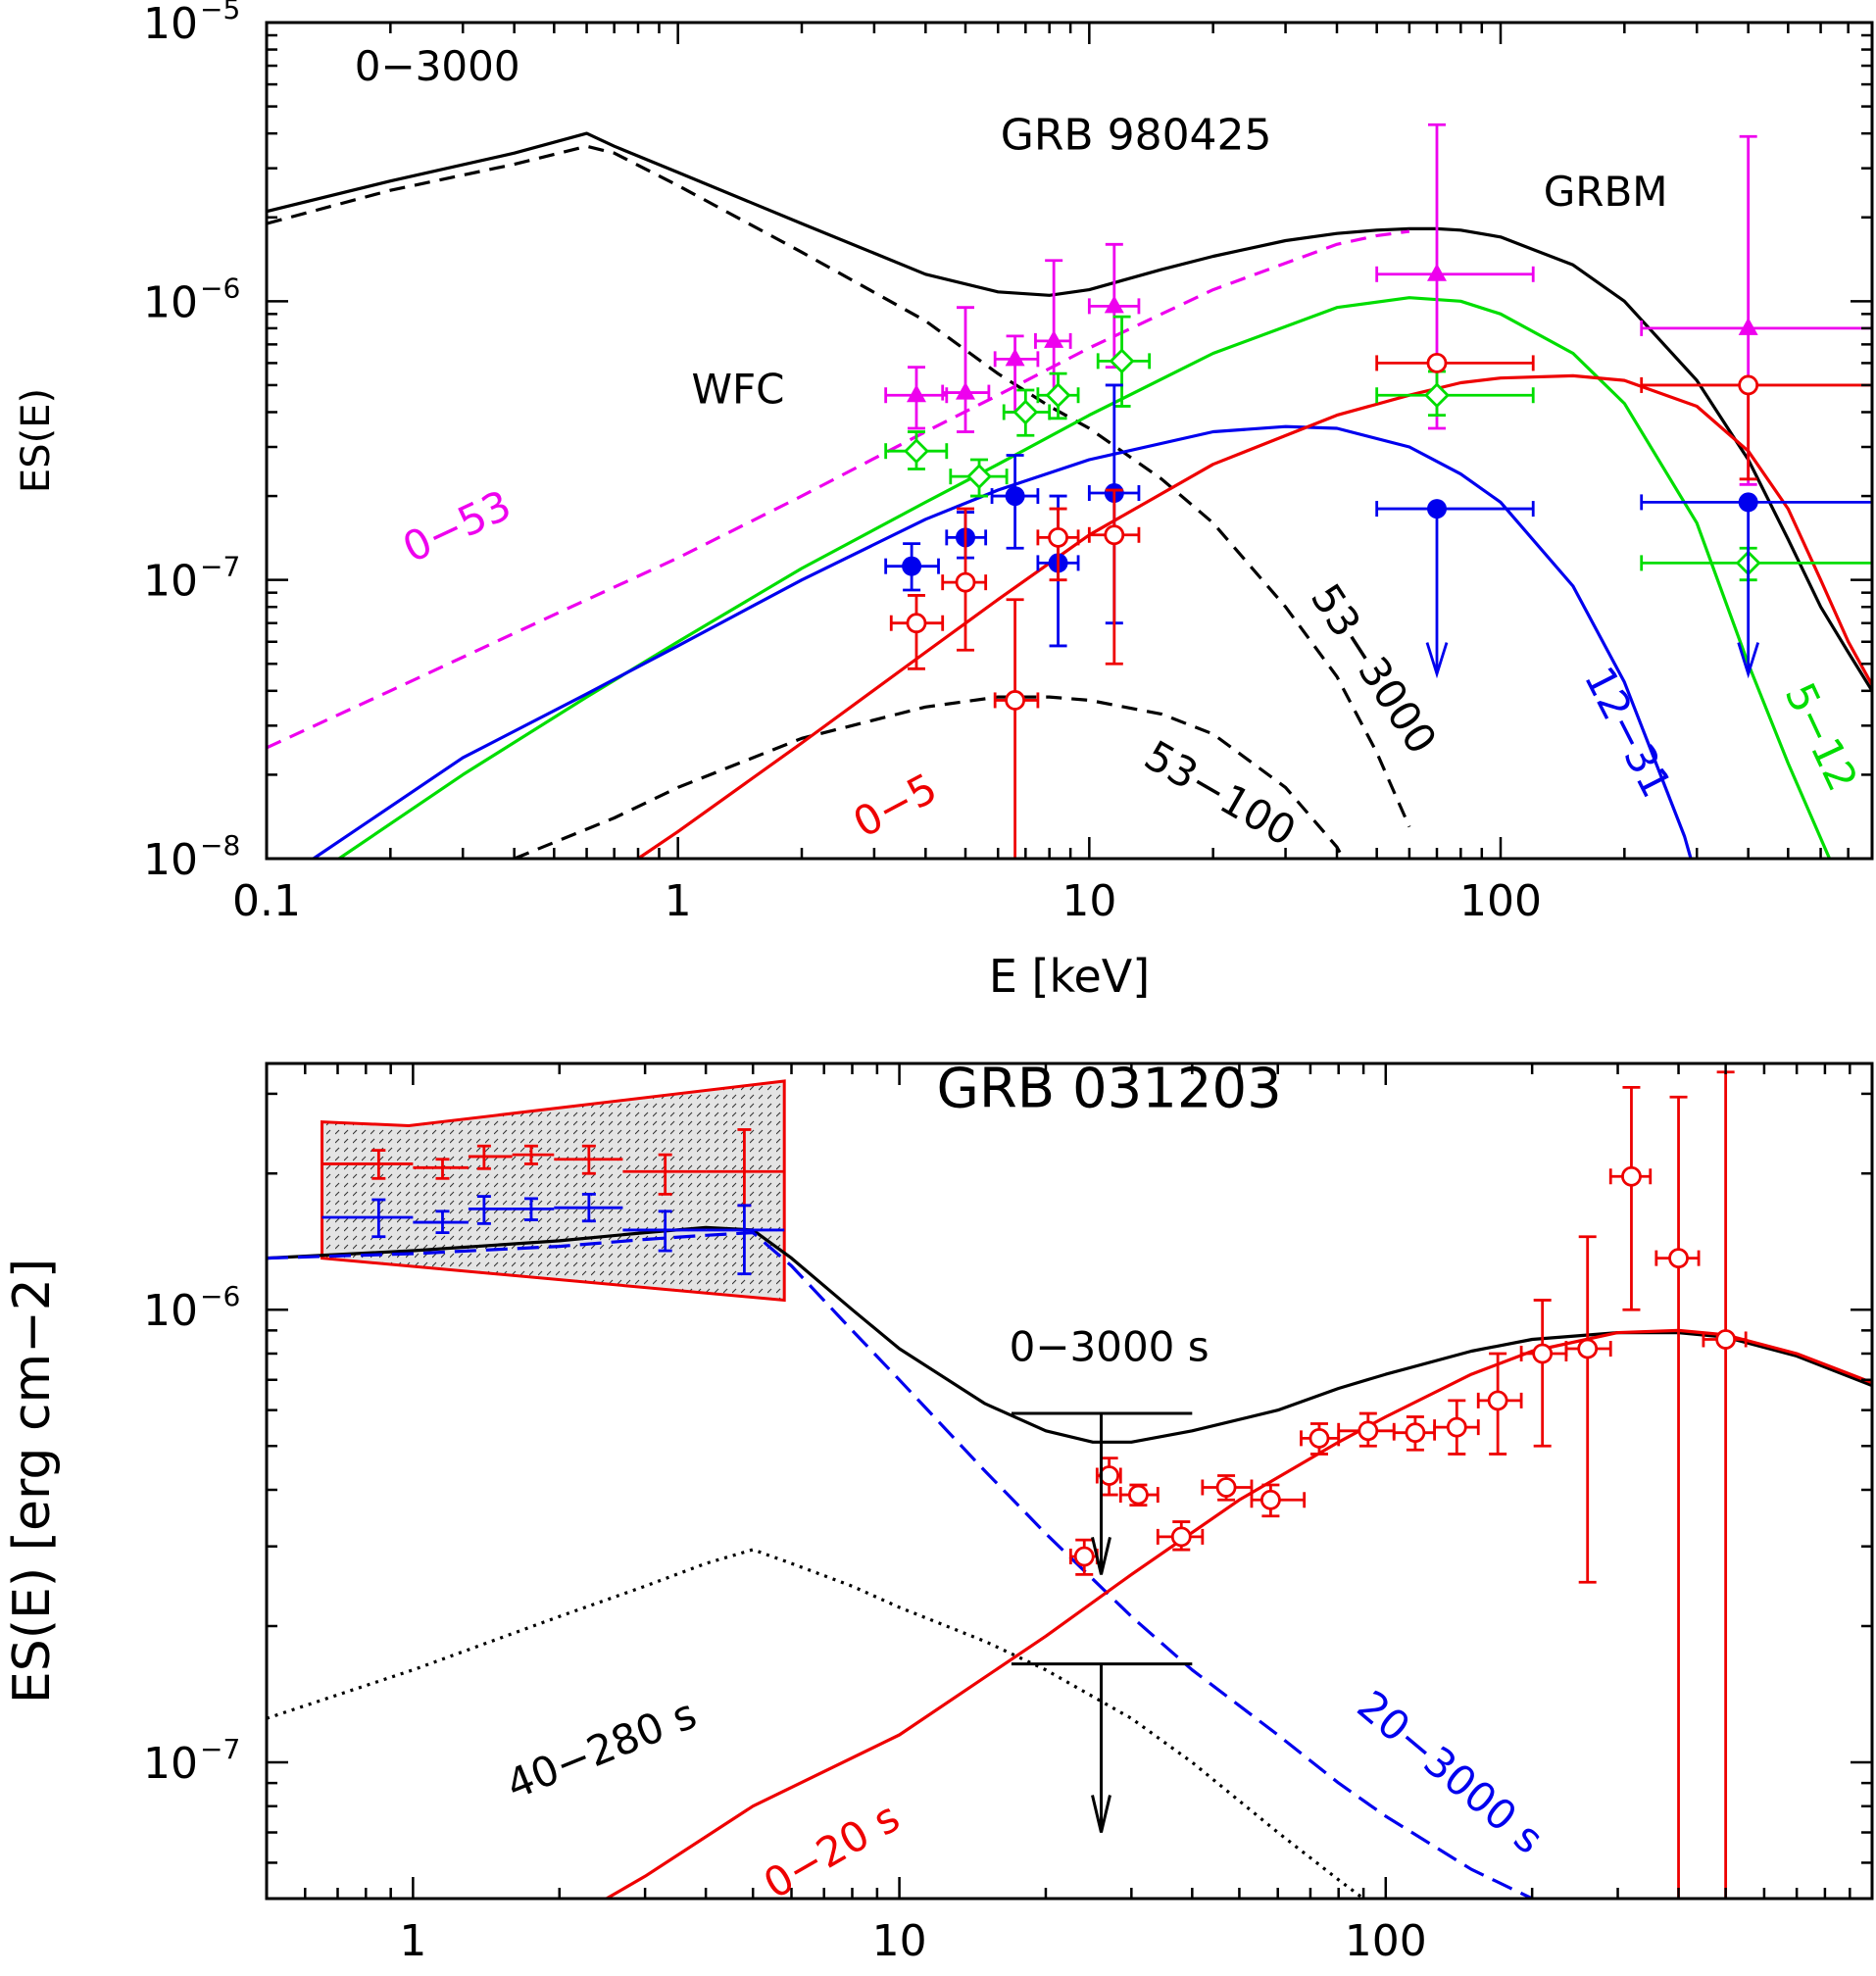 The image size is (1876, 1976). What do you see at coordinates (220, 288) in the screenshot?
I see `y-tick-exponent: −6` at bounding box center [220, 288].